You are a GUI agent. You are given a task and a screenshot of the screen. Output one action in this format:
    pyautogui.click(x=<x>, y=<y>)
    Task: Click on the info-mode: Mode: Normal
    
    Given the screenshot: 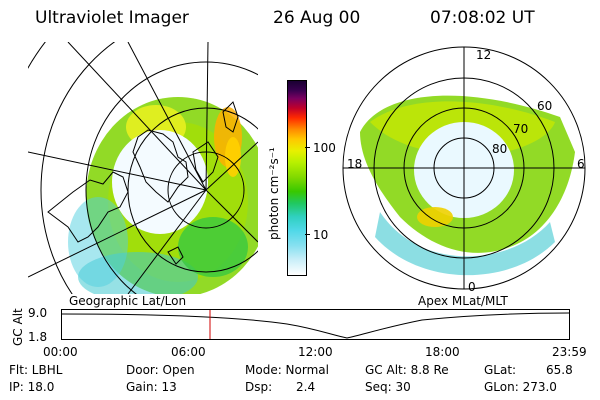 What is the action you would take?
    pyautogui.click(x=287, y=370)
    